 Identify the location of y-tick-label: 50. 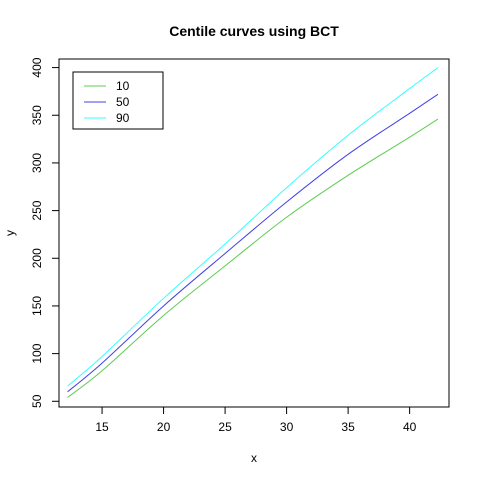
(37, 401).